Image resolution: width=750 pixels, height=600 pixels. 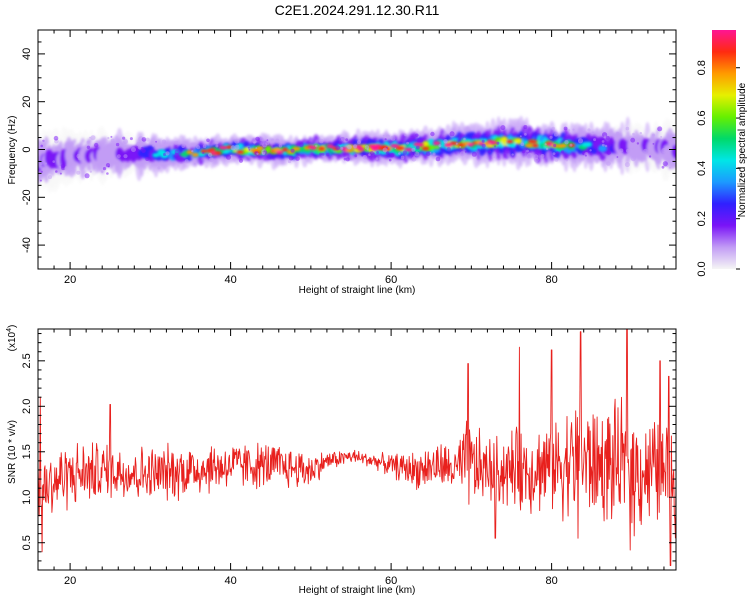 What do you see at coordinates (357, 290) in the screenshot?
I see `spectrogram-x-axis-label: Height of straight line (km)` at bounding box center [357, 290].